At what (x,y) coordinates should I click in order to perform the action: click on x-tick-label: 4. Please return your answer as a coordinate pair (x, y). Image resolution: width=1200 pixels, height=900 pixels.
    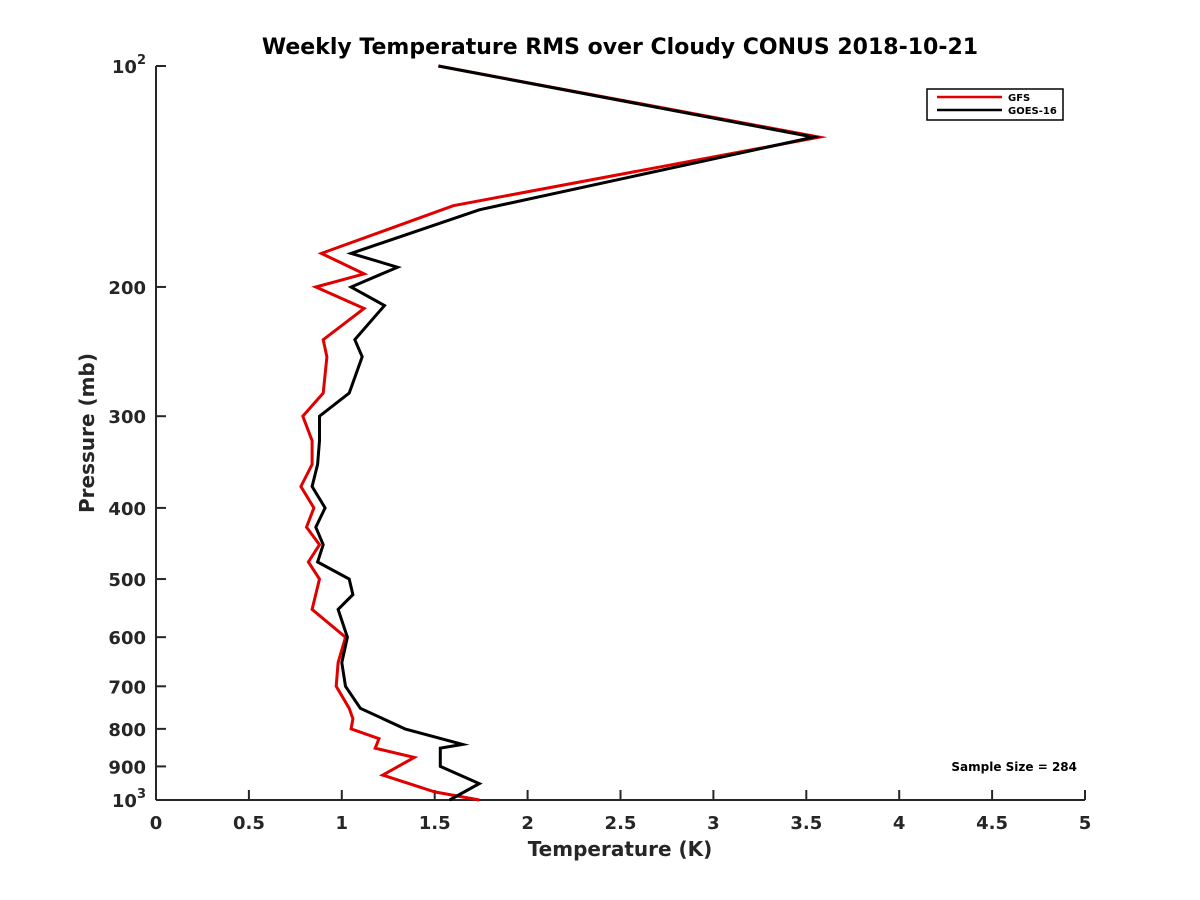
    Looking at the image, I should click on (899, 823).